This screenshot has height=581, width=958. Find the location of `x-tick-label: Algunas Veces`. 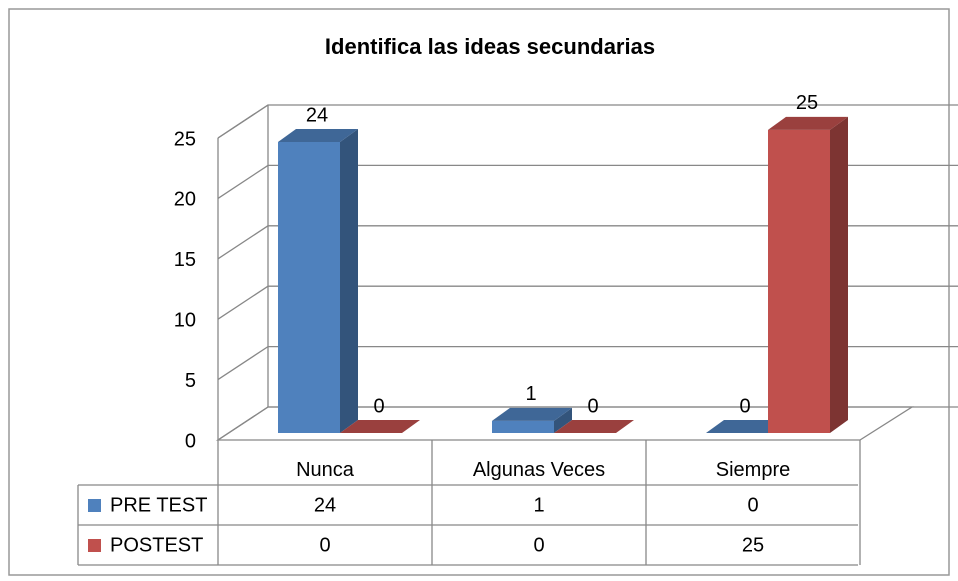

x-tick-label: Algunas Veces is located at coordinates (539, 470).